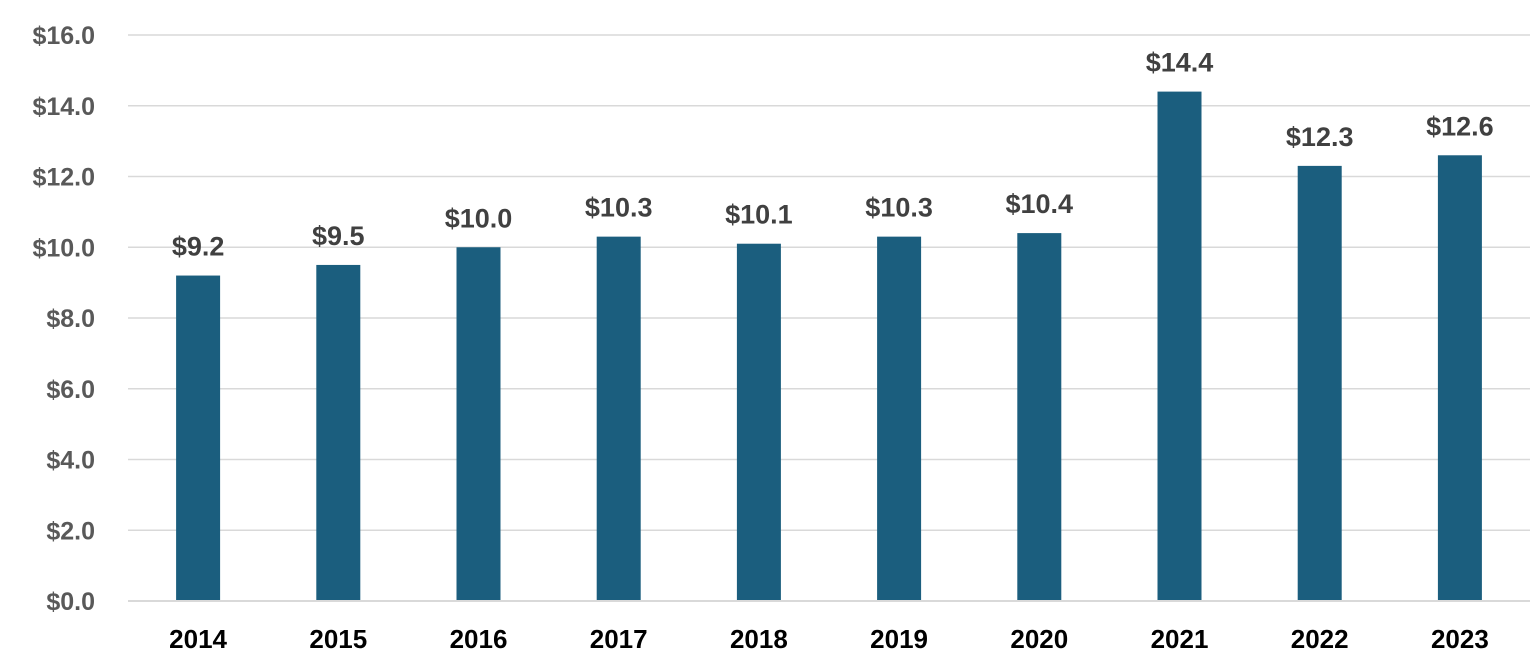  What do you see at coordinates (63, 178) in the screenshot?
I see `y-tick-label: $12.0` at bounding box center [63, 178].